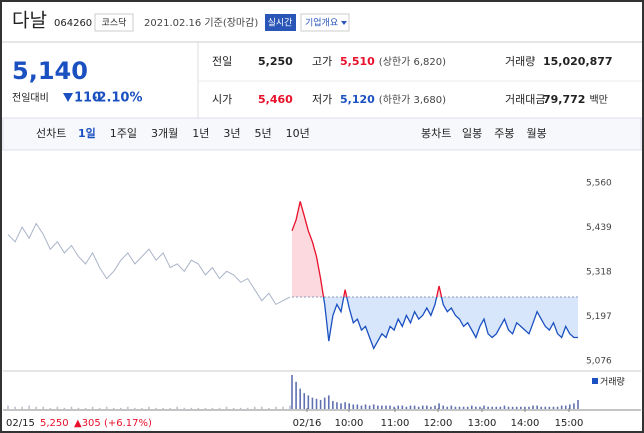 Image resolution: width=644 pixels, height=433 pixels. Describe the element at coordinates (51, 133) in the screenshot. I see `tab-label: 선차트` at that location.